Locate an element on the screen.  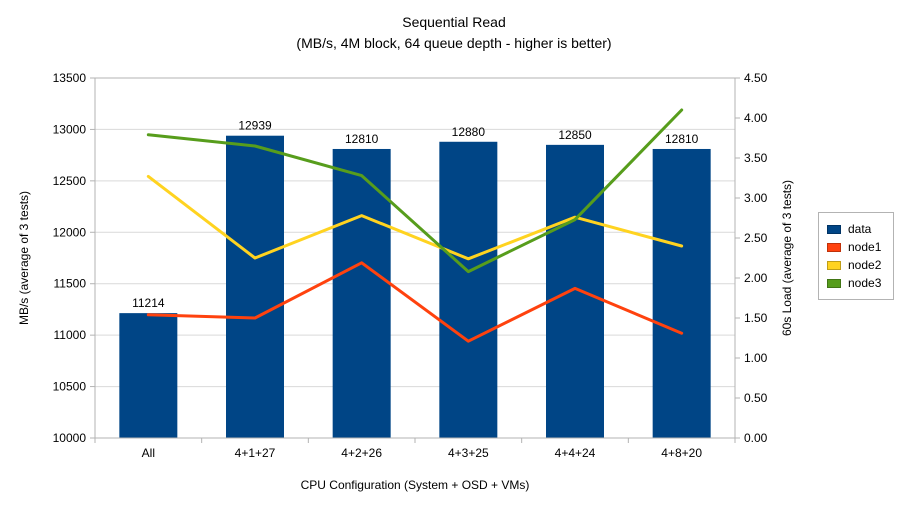
line-node2 is located at coordinates (415, 217).